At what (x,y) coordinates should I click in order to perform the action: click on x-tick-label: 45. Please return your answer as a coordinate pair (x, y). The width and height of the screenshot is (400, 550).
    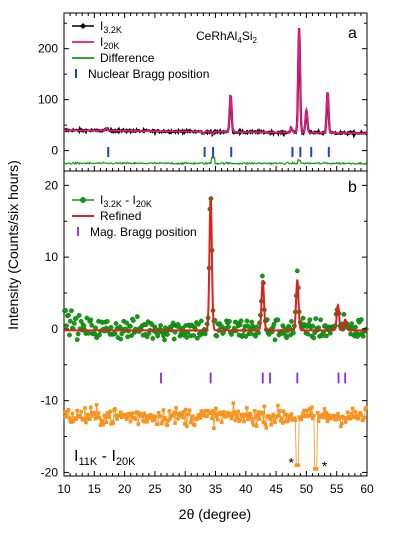
    Looking at the image, I should click on (276, 489).